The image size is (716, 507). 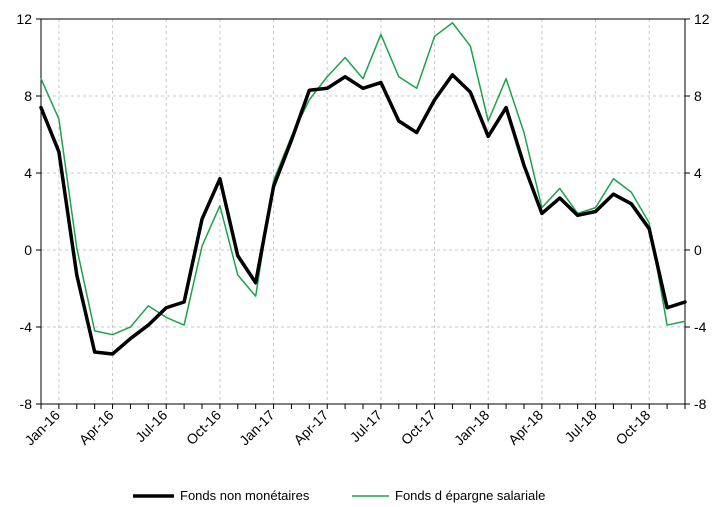 What do you see at coordinates (698, 173) in the screenshot?
I see `y-tick-label-right: 4` at bounding box center [698, 173].